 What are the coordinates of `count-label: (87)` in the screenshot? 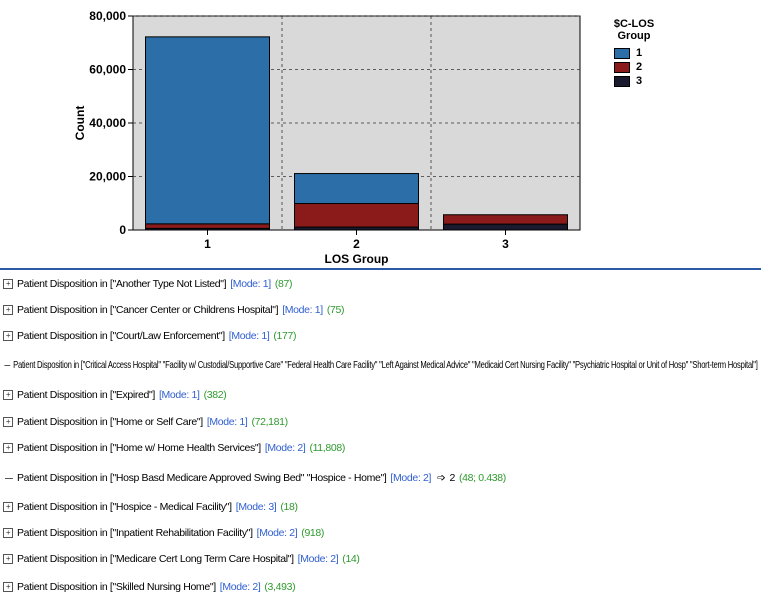 It's located at (283, 284).